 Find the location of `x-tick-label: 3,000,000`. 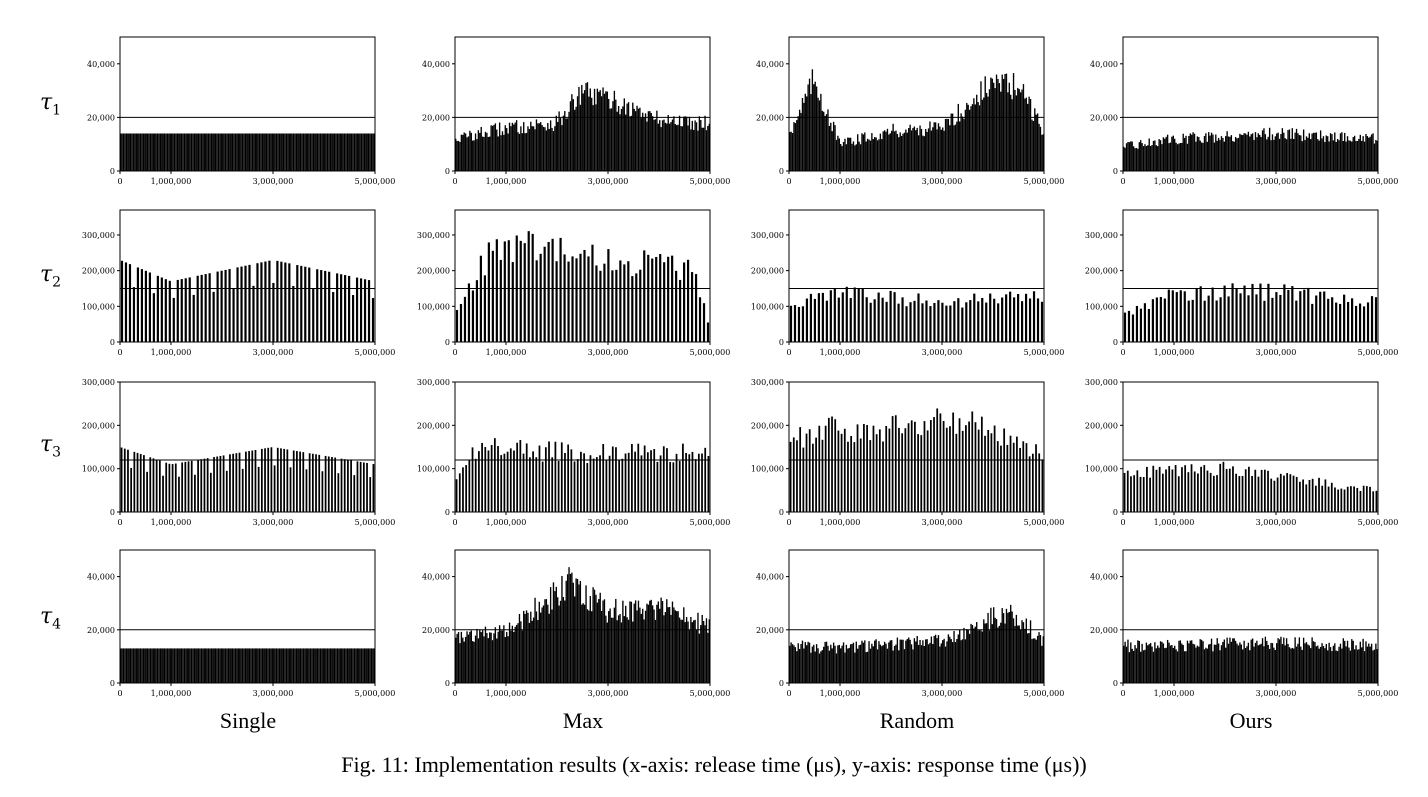

x-tick-label: 3,000,000 is located at coordinates (273, 181).